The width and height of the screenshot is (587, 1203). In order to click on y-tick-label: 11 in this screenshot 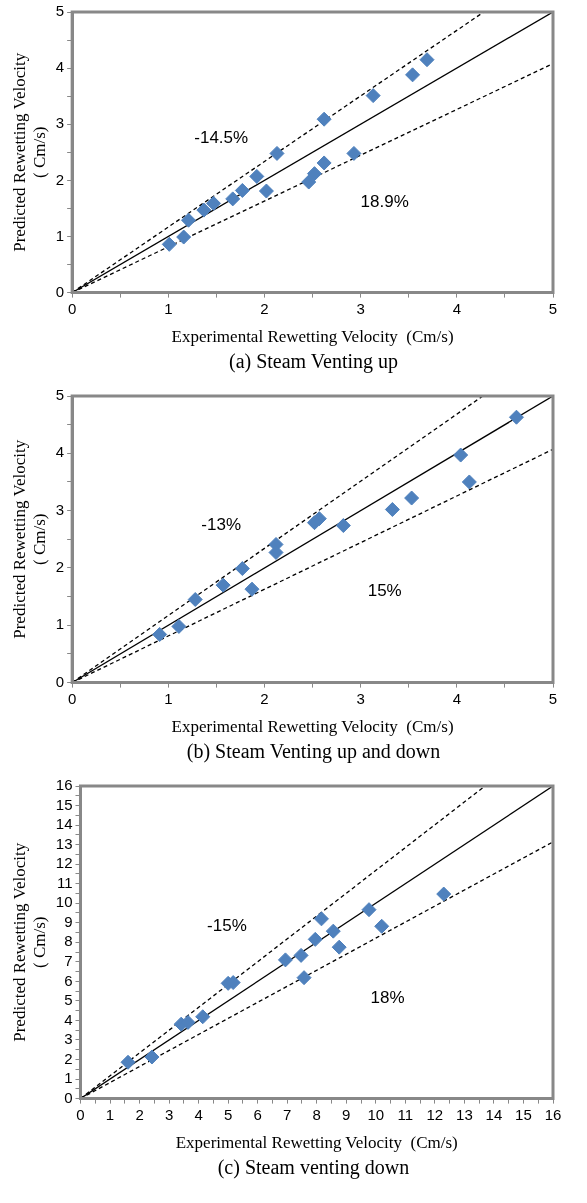, I will do `click(64, 882)`.